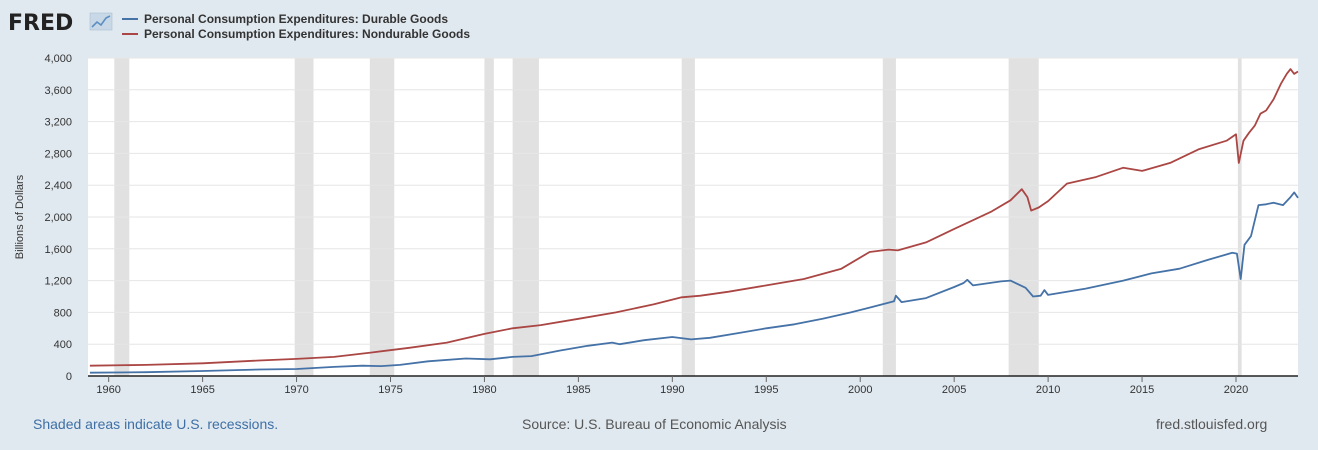  What do you see at coordinates (155, 424) in the screenshot?
I see `recession-note-link: Shaded areas indicate U.S. recessions.` at bounding box center [155, 424].